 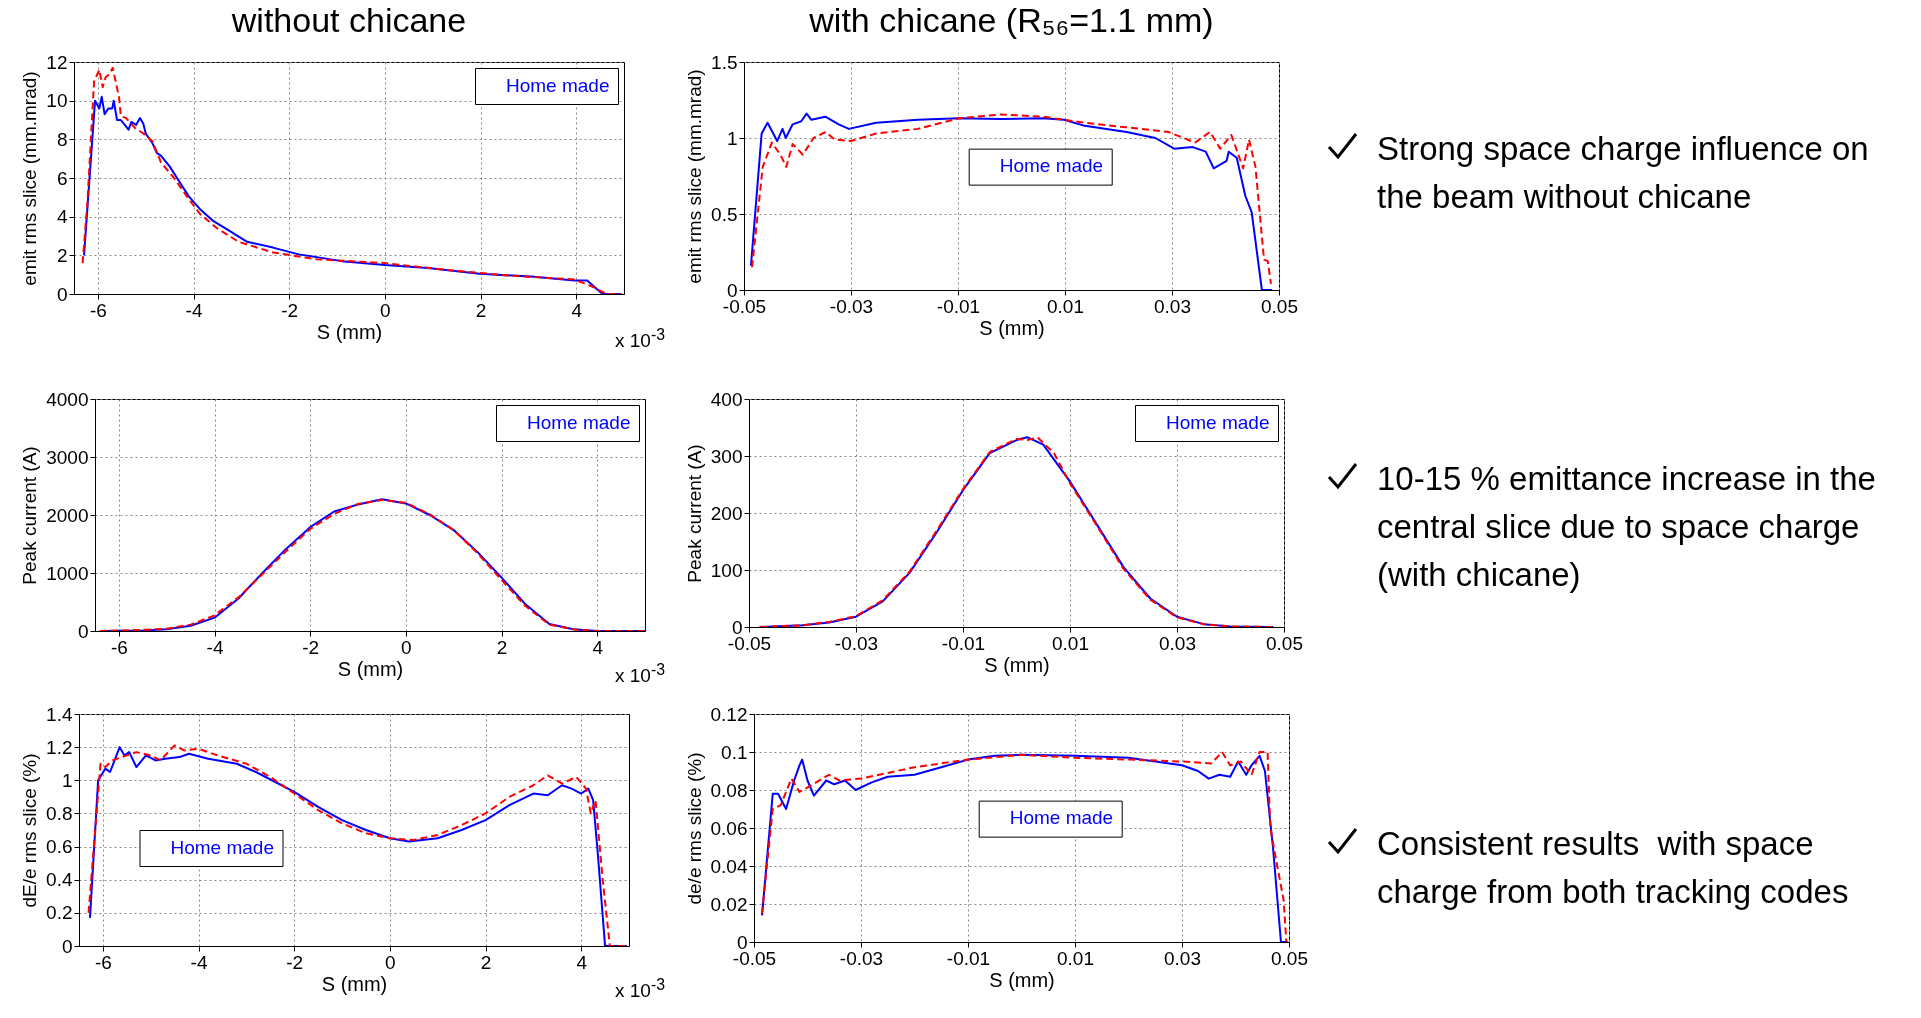 I want to click on y-tick-label: 400, so click(x=726, y=399).